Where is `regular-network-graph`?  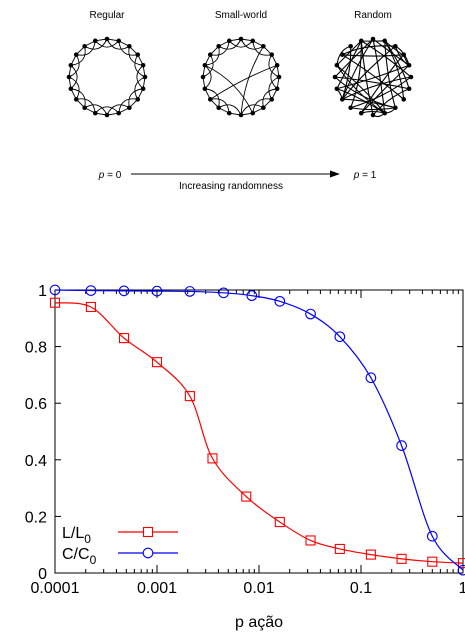 regular-network-graph is located at coordinates (107, 77).